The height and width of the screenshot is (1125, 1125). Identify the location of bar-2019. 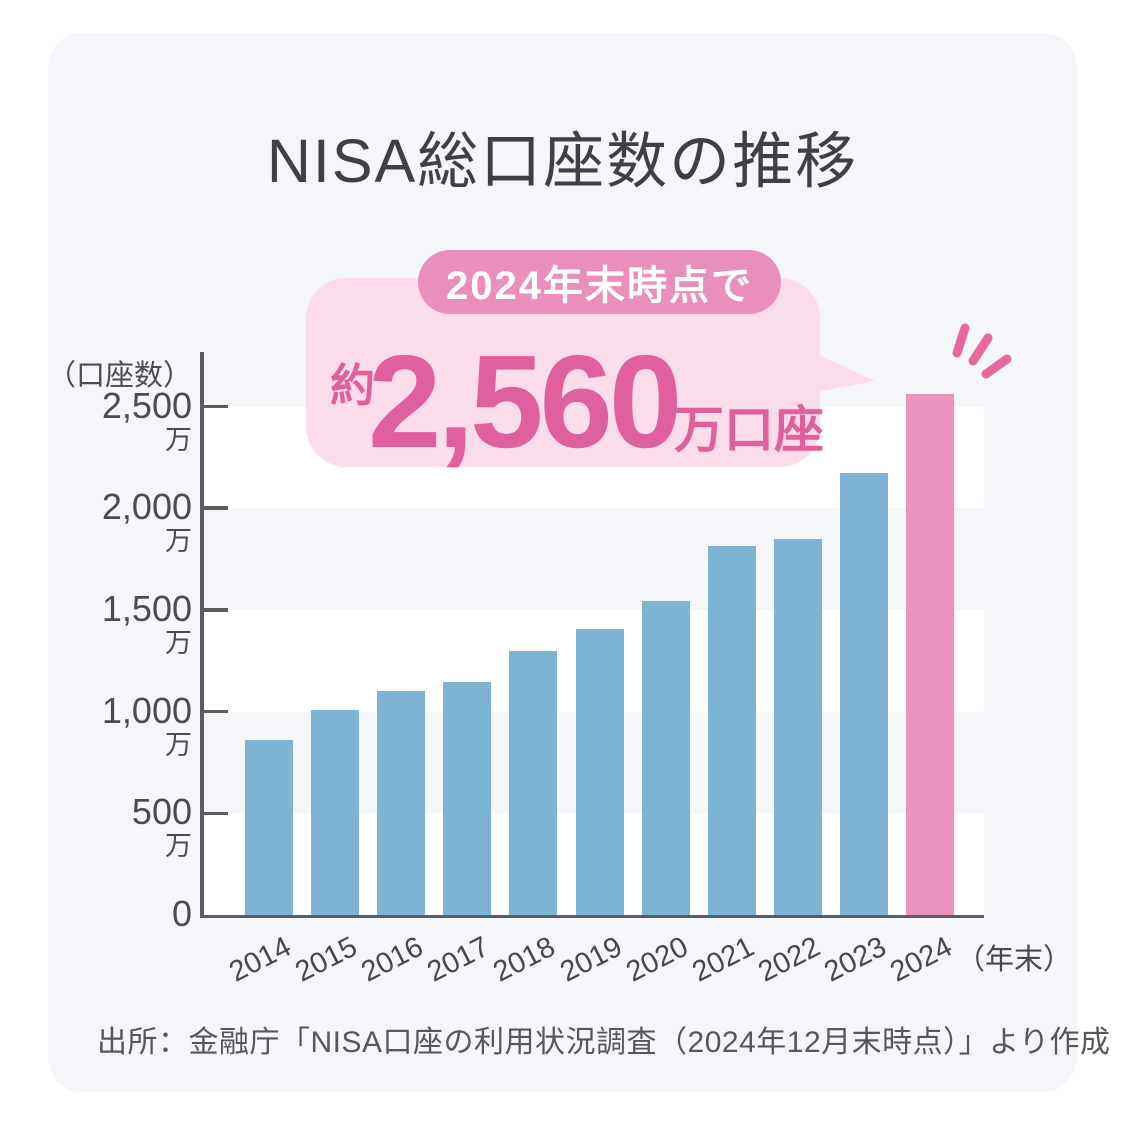
(599, 773).